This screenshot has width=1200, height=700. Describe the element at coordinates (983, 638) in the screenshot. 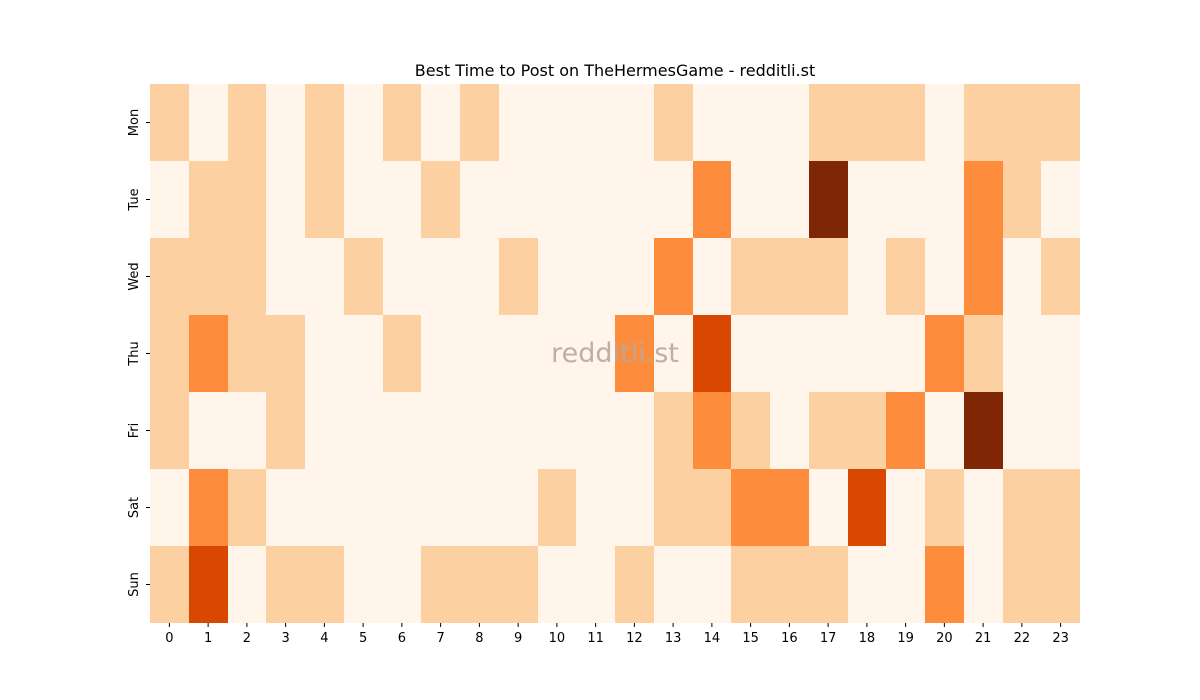

I see `x-tick-label-21: 21` at that location.